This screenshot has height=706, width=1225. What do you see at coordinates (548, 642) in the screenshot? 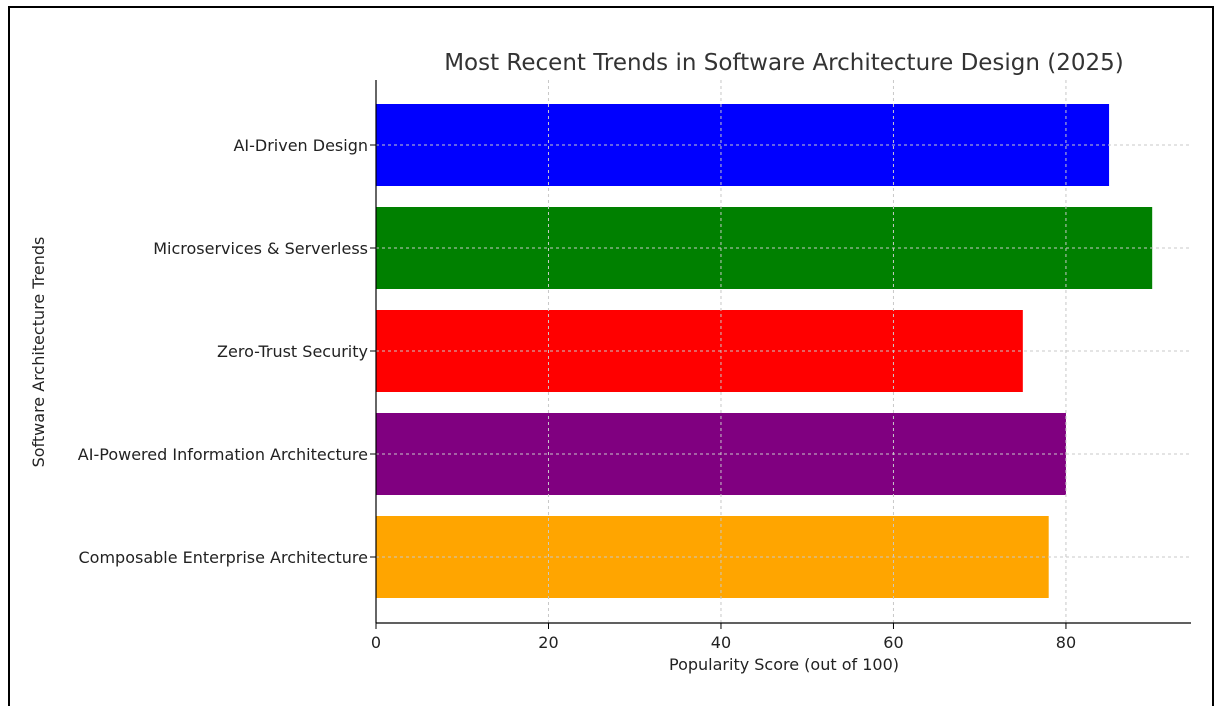
I see `x-tick-label: 20` at bounding box center [548, 642].